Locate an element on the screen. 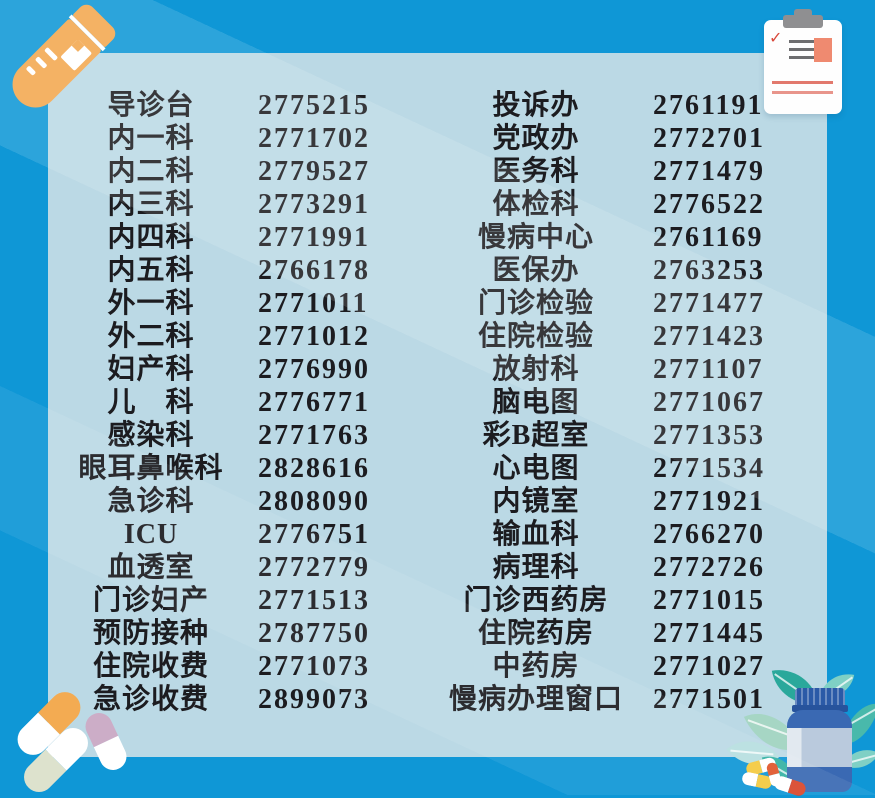 This screenshot has height=798, width=875. phone-number: 2771763 is located at coordinates (314, 435).